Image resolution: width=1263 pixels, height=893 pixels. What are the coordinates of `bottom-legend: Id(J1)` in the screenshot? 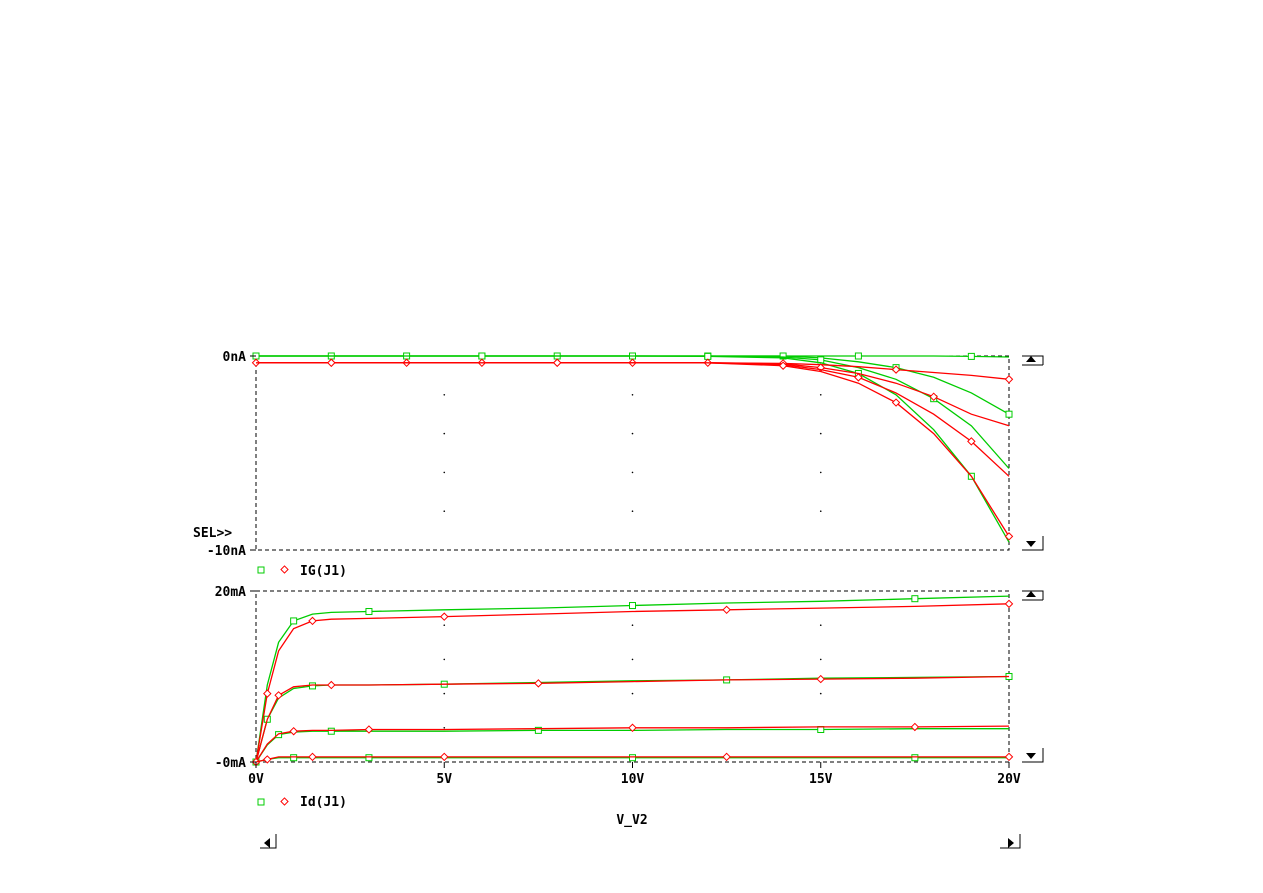 It's located at (302, 802).